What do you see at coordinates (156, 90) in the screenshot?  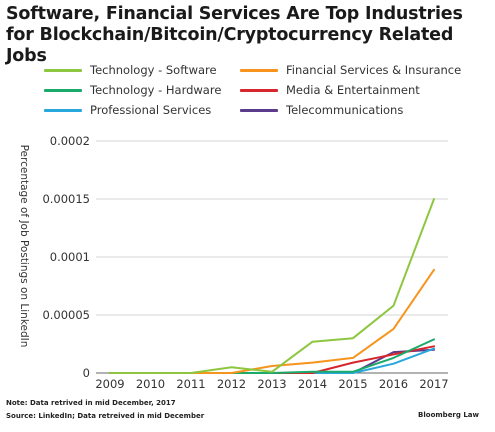 I see `legend-label: Technology - Hardware` at bounding box center [156, 90].